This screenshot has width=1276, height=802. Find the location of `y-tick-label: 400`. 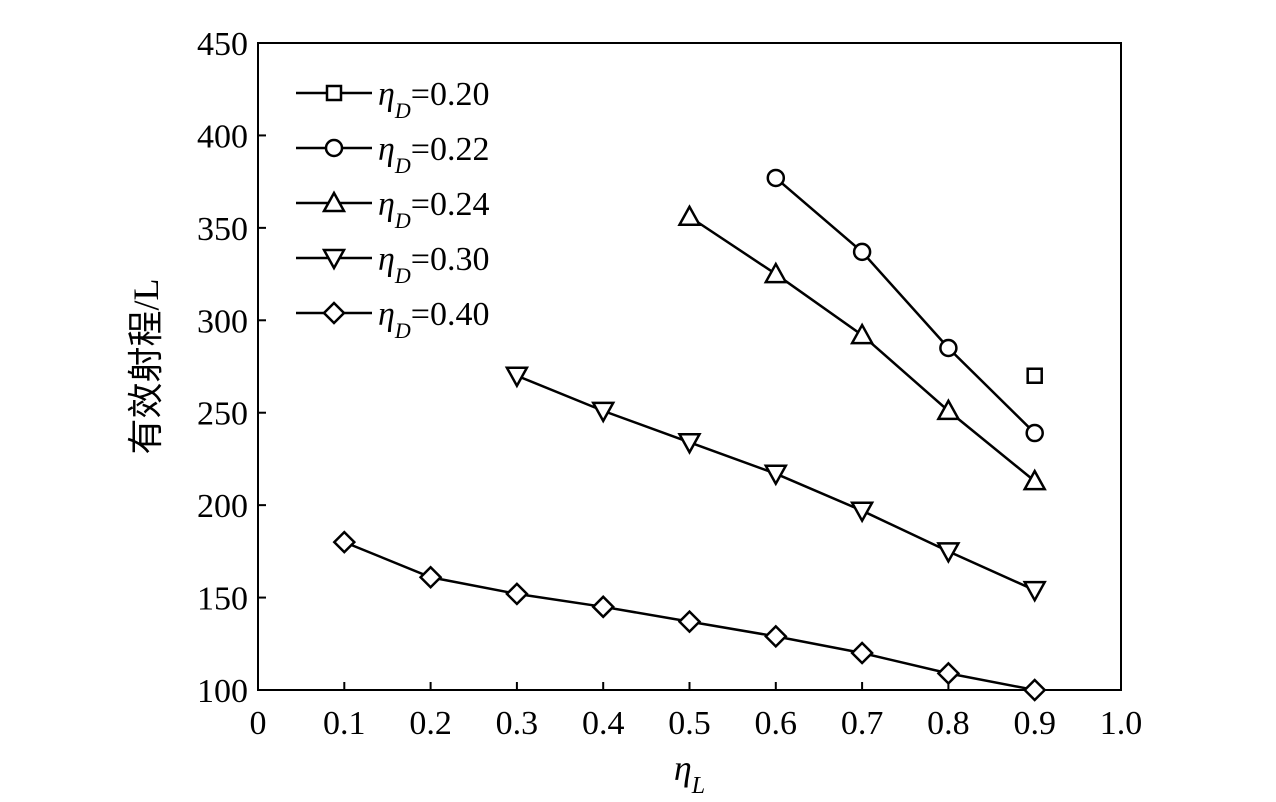

y-tick-label: 400 is located at coordinates (222, 136).